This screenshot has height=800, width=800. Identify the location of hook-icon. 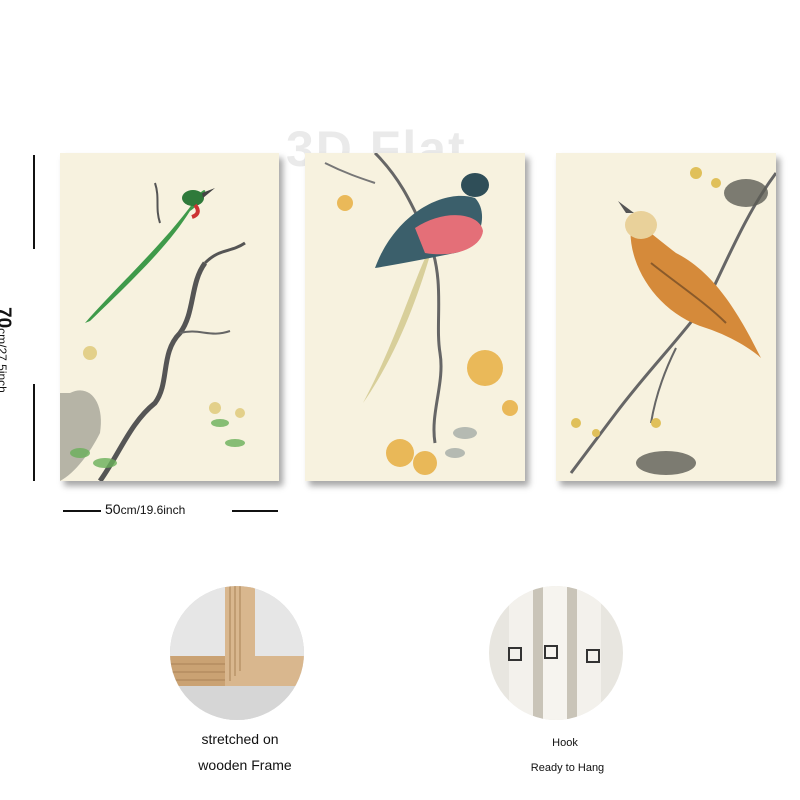
(556, 653).